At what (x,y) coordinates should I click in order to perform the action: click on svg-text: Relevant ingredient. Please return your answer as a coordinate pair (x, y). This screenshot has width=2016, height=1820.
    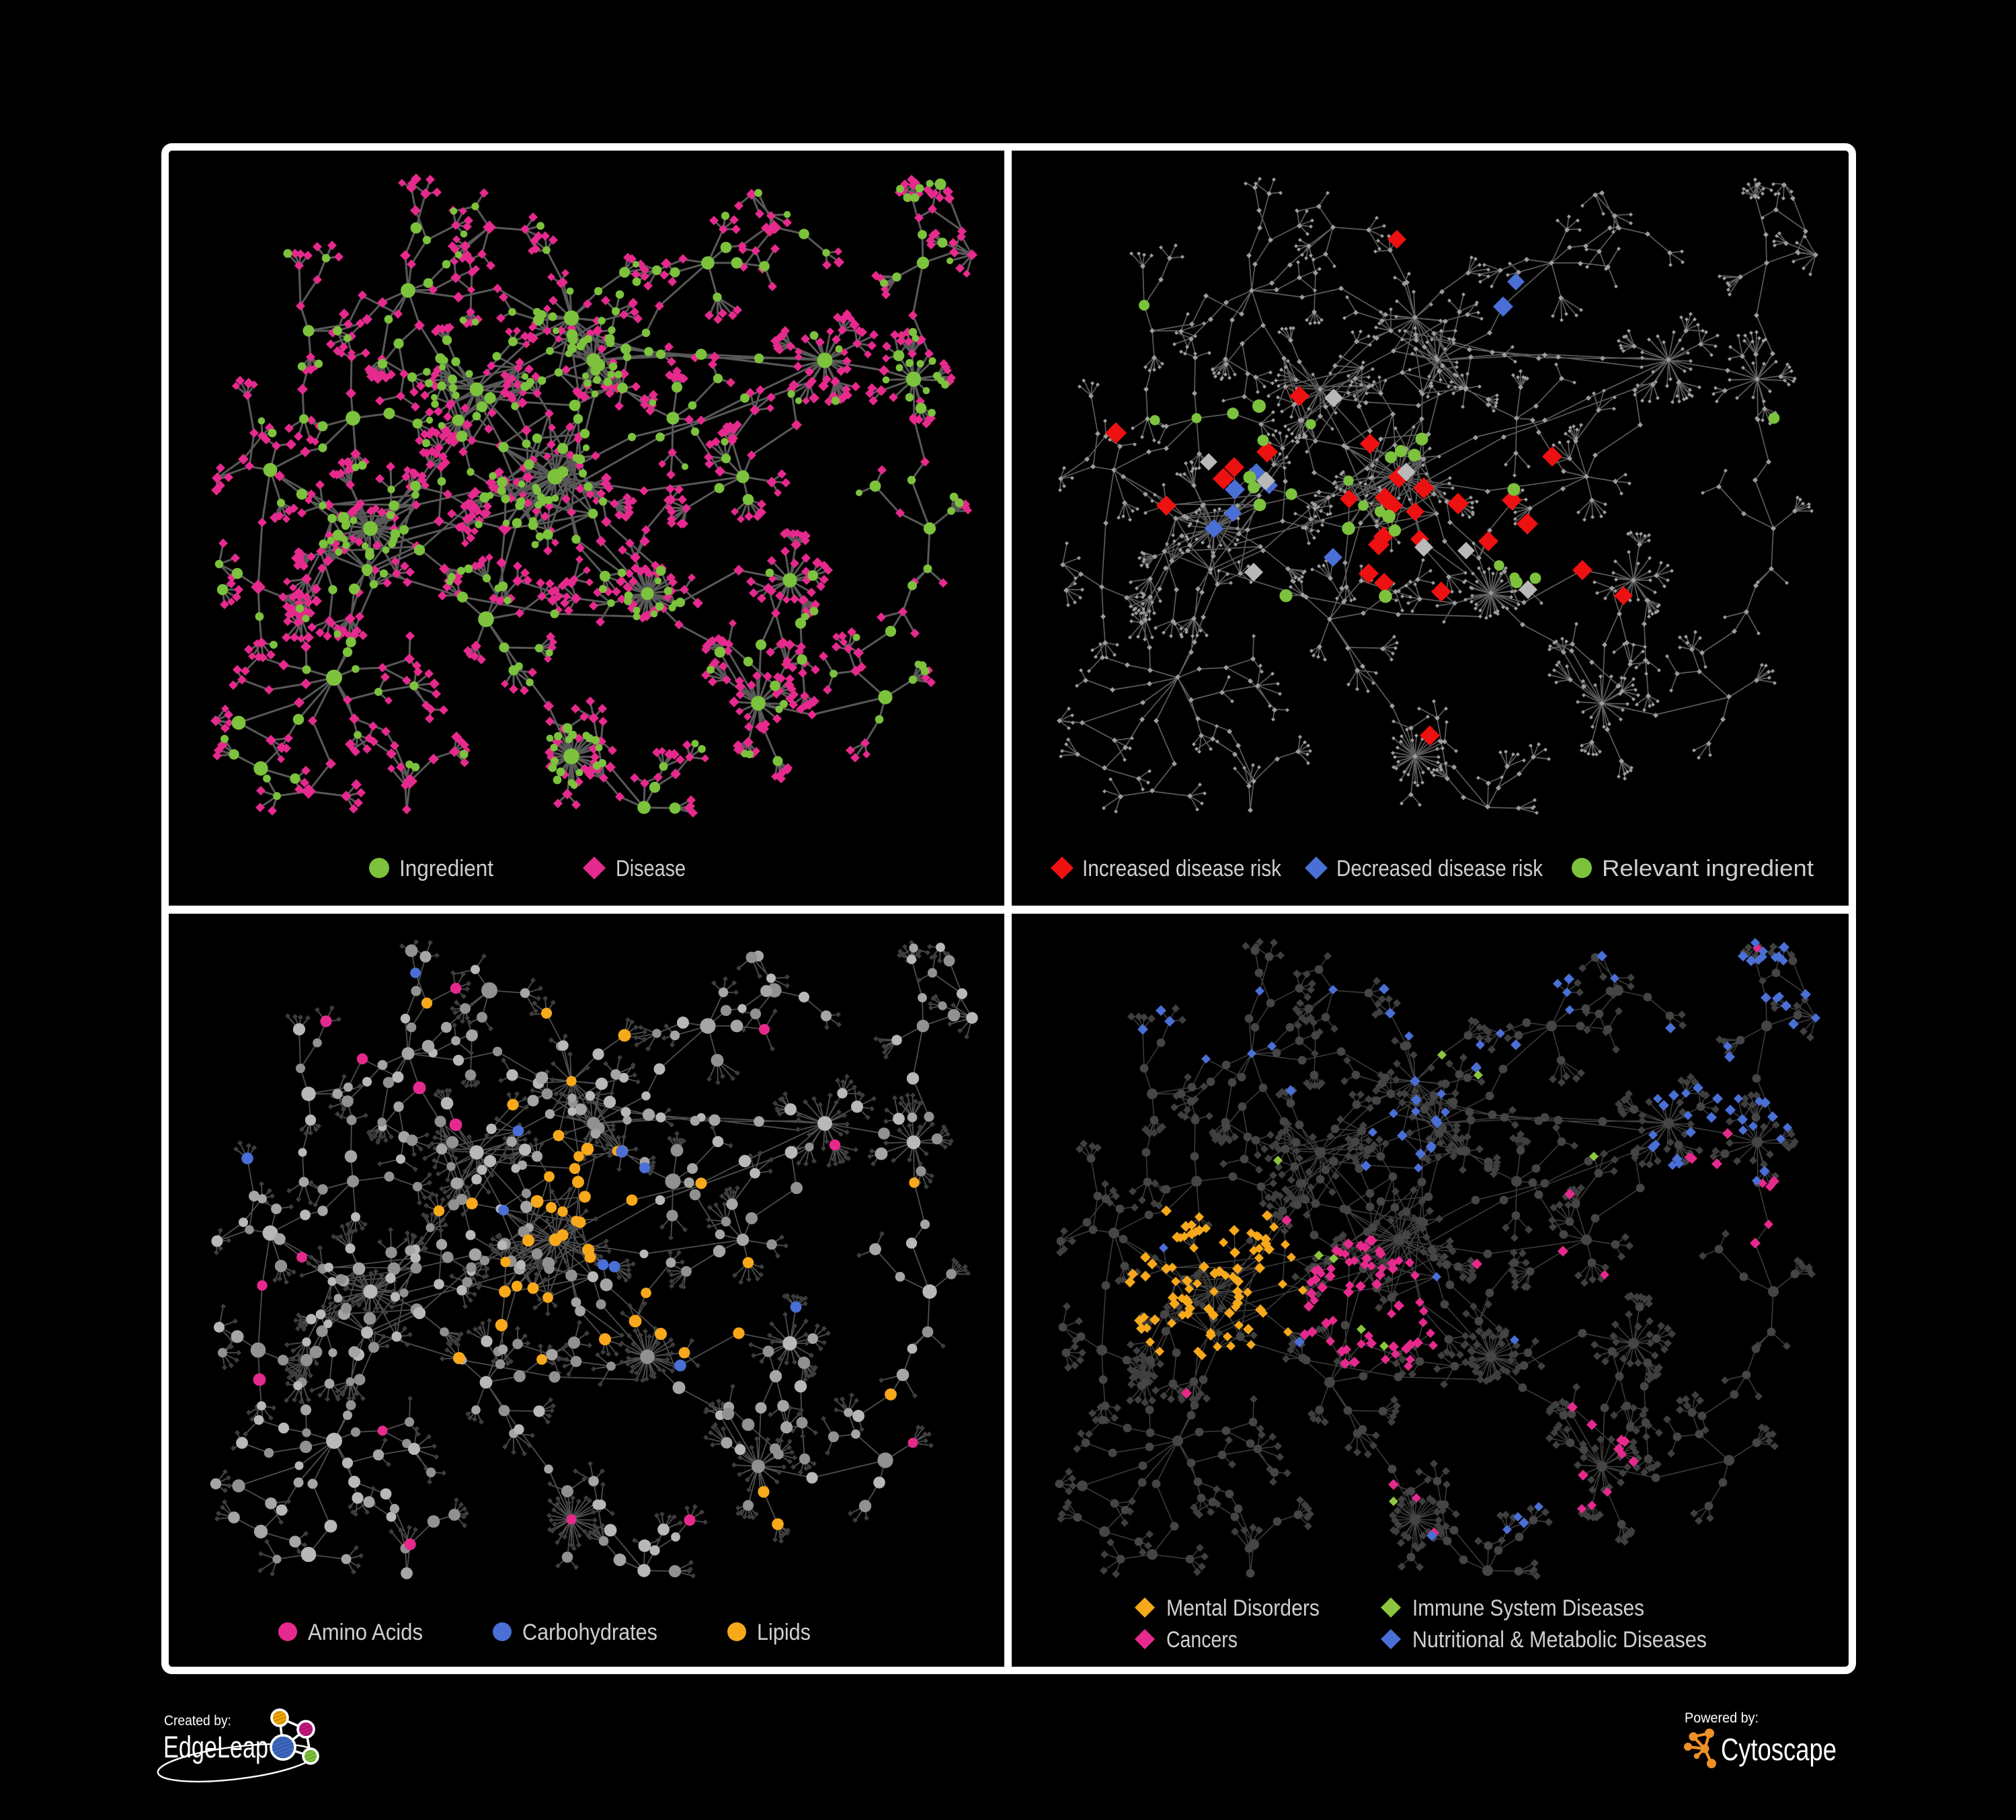
    Looking at the image, I should click on (1708, 868).